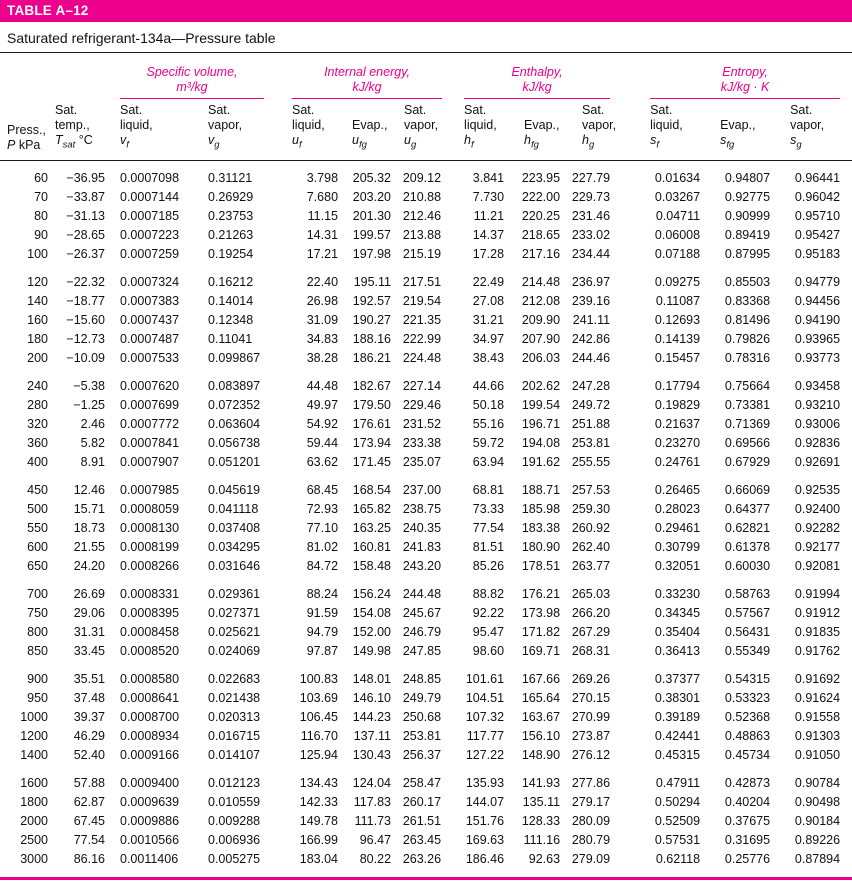  Describe the element at coordinates (231, 234) in the screenshot. I see `cell-vg: 0.21263` at that location.